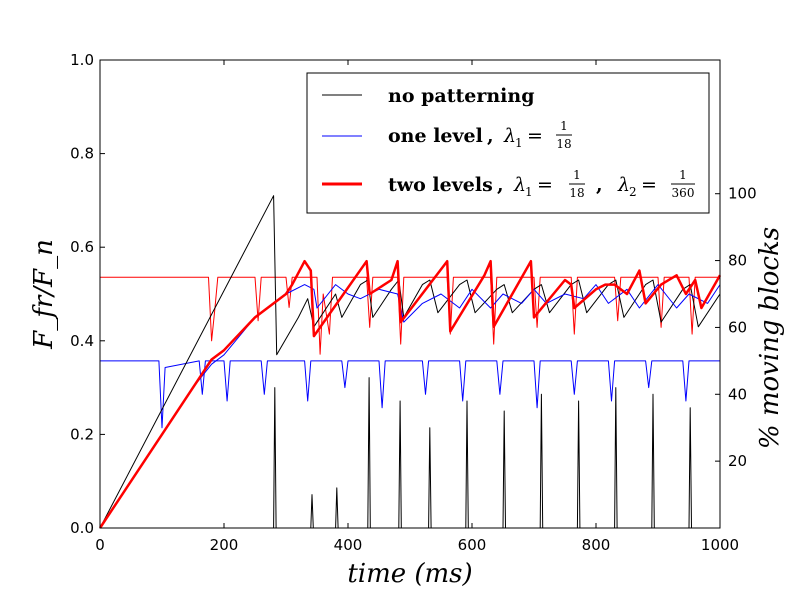  I want to click on y-tick-label: 0.8, so click(82, 154).